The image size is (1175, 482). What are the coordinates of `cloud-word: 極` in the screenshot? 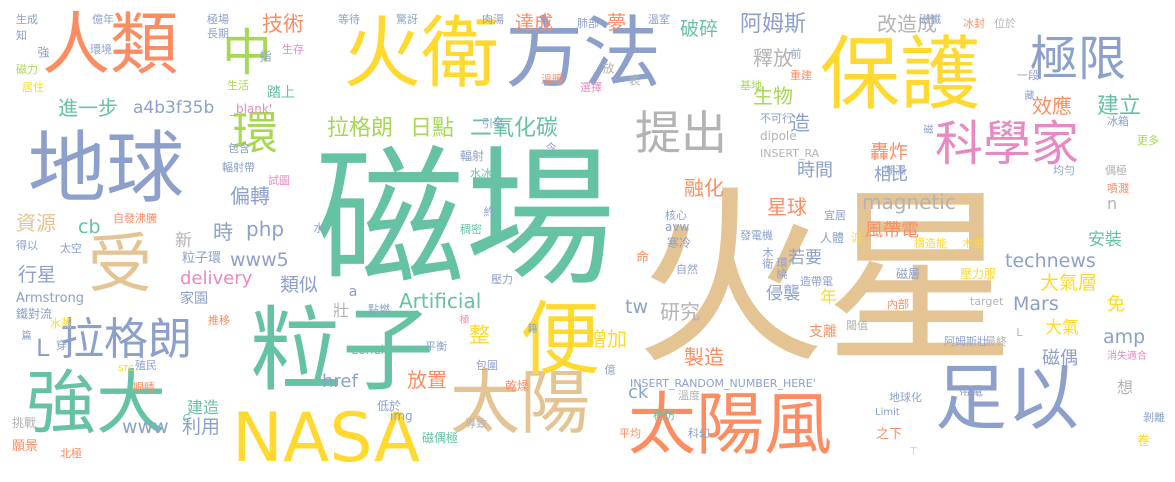 It's located at (462, 319).